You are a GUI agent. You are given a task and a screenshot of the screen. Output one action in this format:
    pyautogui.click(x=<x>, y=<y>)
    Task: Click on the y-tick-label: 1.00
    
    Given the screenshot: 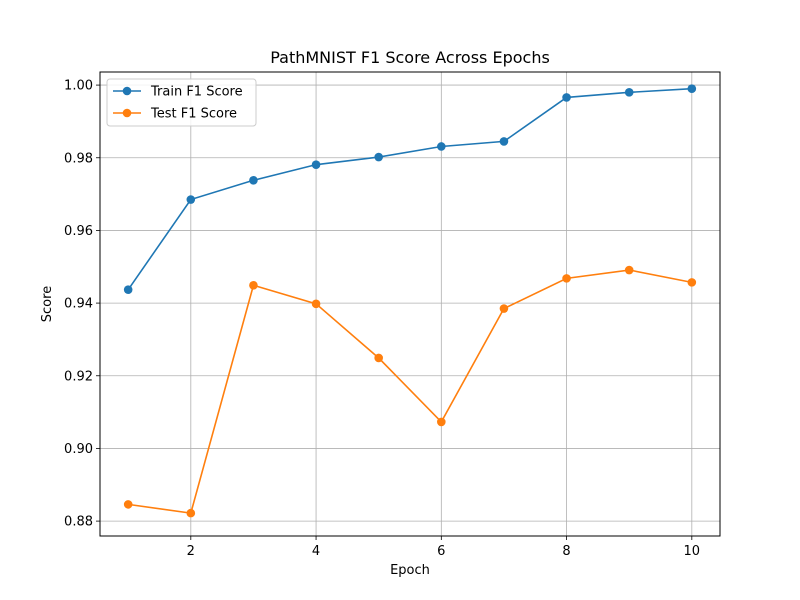 What is the action you would take?
    pyautogui.click(x=78, y=86)
    